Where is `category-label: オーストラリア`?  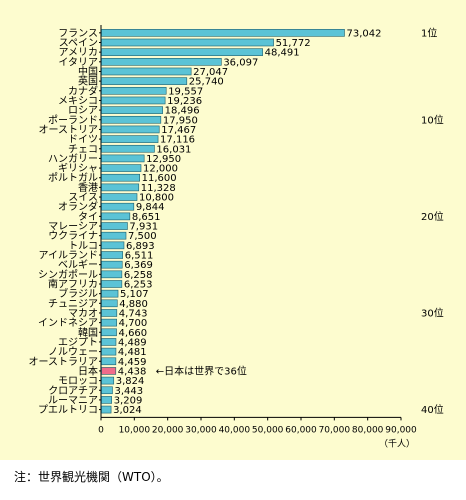 category-label: オーストラリア is located at coordinates (64, 362).